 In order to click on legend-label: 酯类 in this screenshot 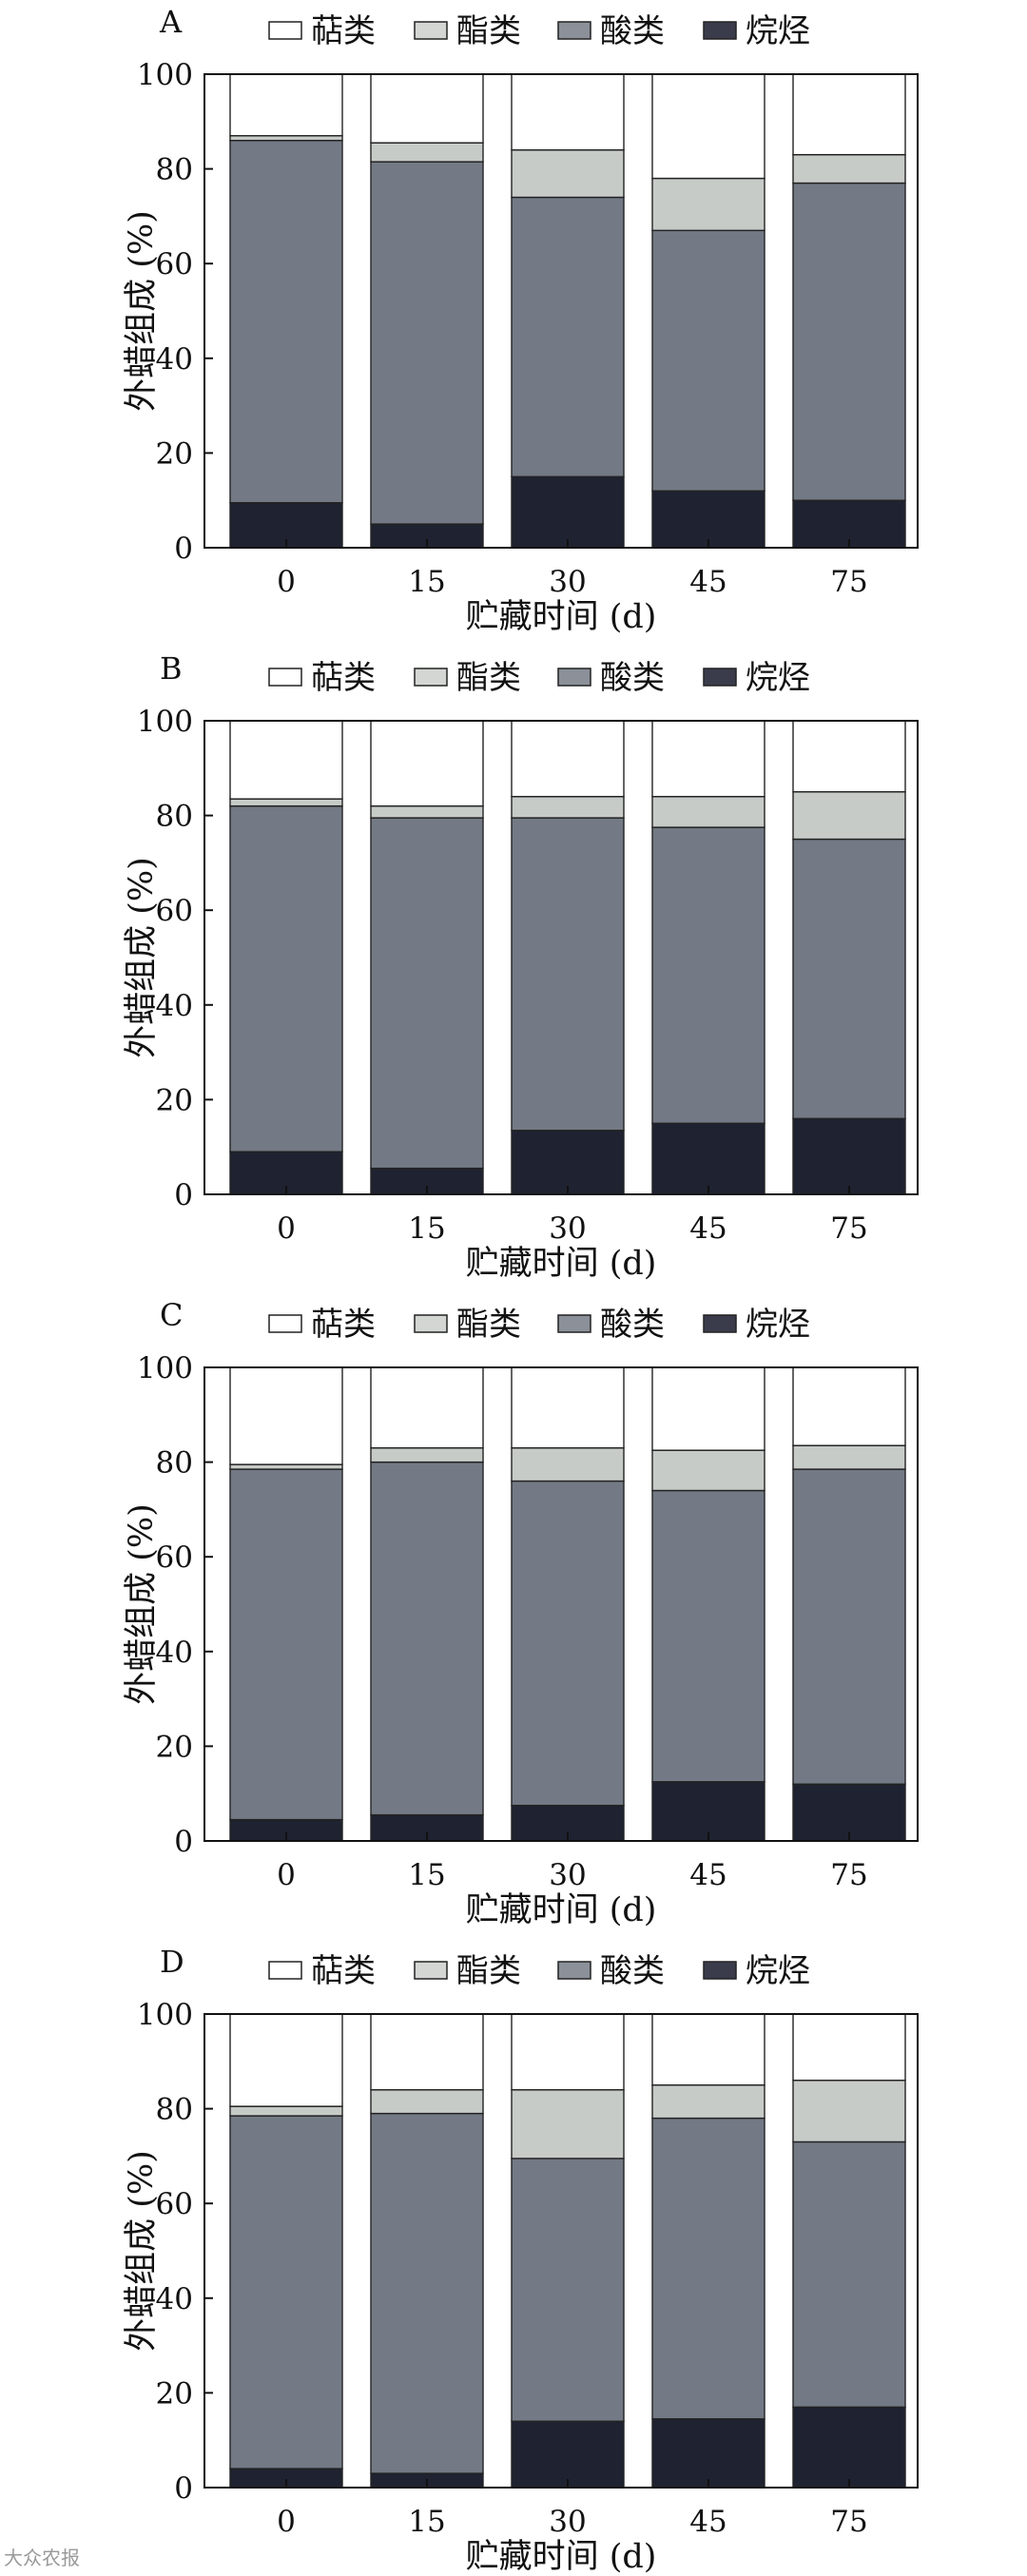, I will do `click(488, 31)`.